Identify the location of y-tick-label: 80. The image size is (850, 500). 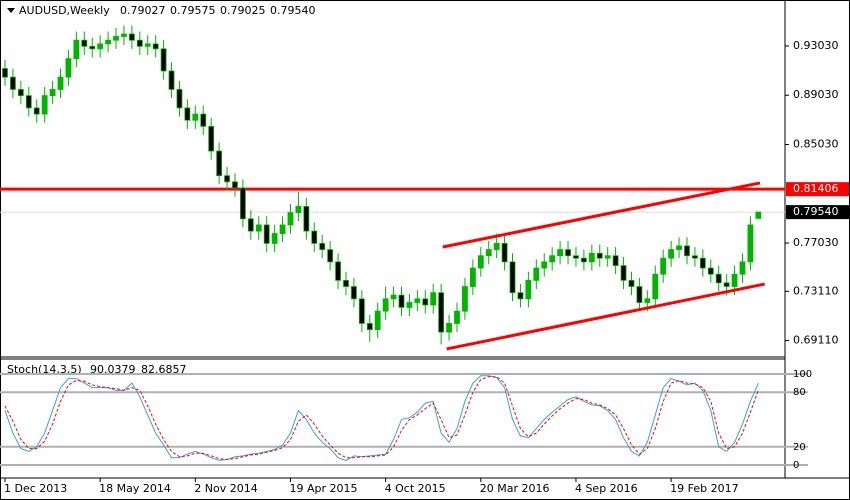
(799, 392).